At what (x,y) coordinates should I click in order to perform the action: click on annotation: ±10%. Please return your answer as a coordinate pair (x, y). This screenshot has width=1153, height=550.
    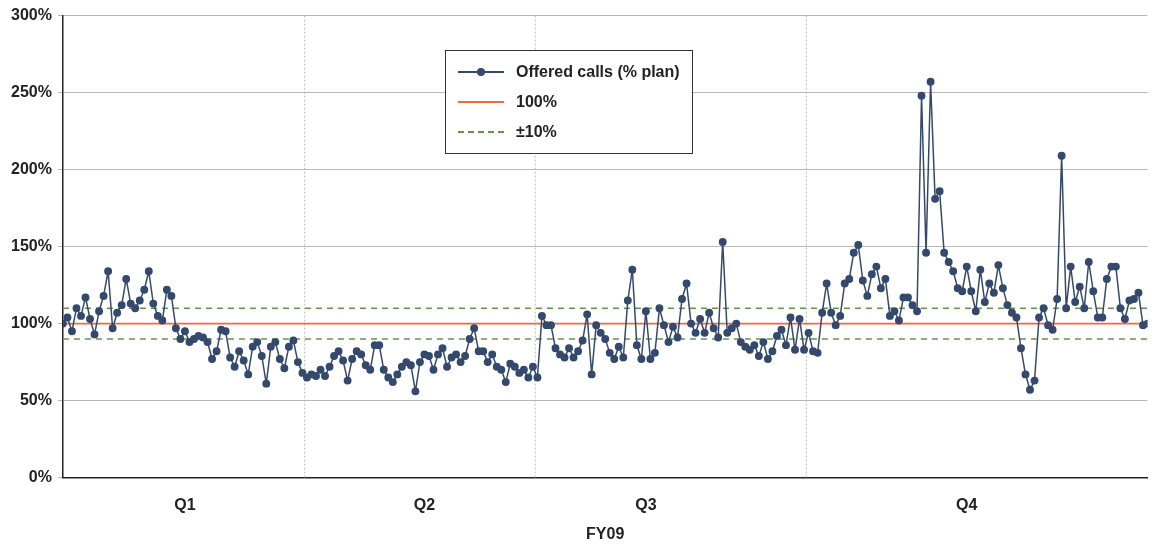
    Looking at the image, I should click on (536, 132).